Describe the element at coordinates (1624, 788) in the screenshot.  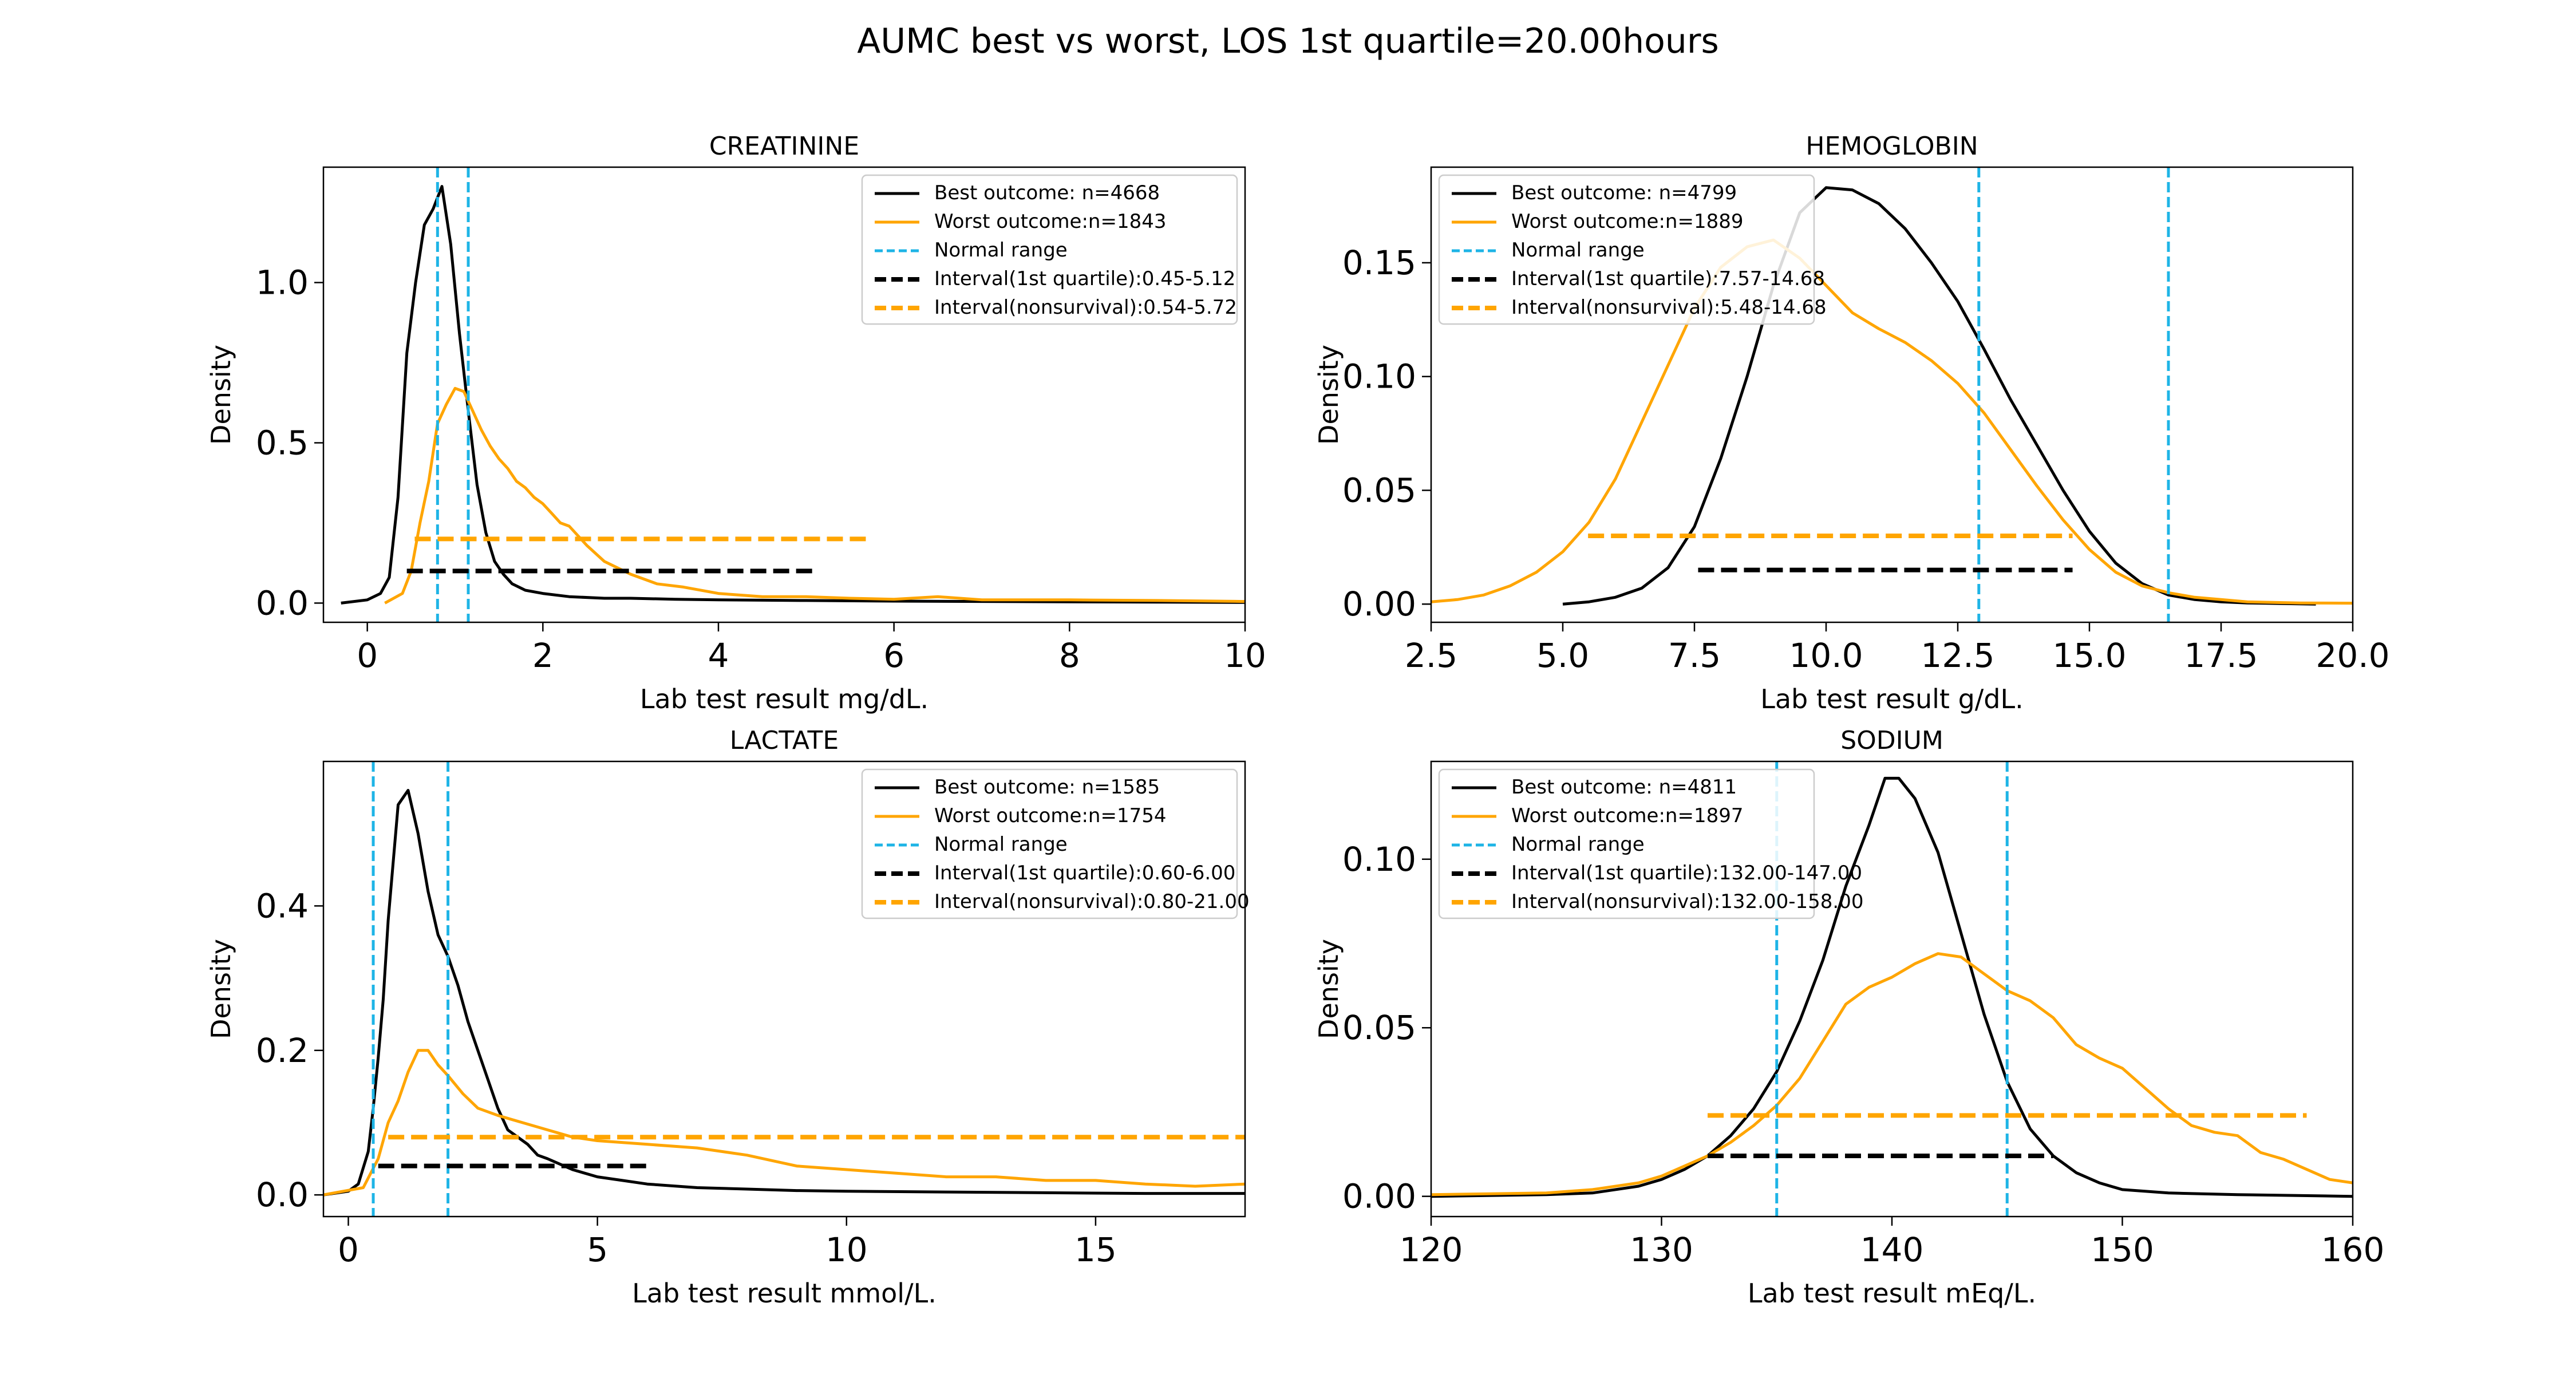
I see `legend-entry: Best outcome: n=4811` at that location.